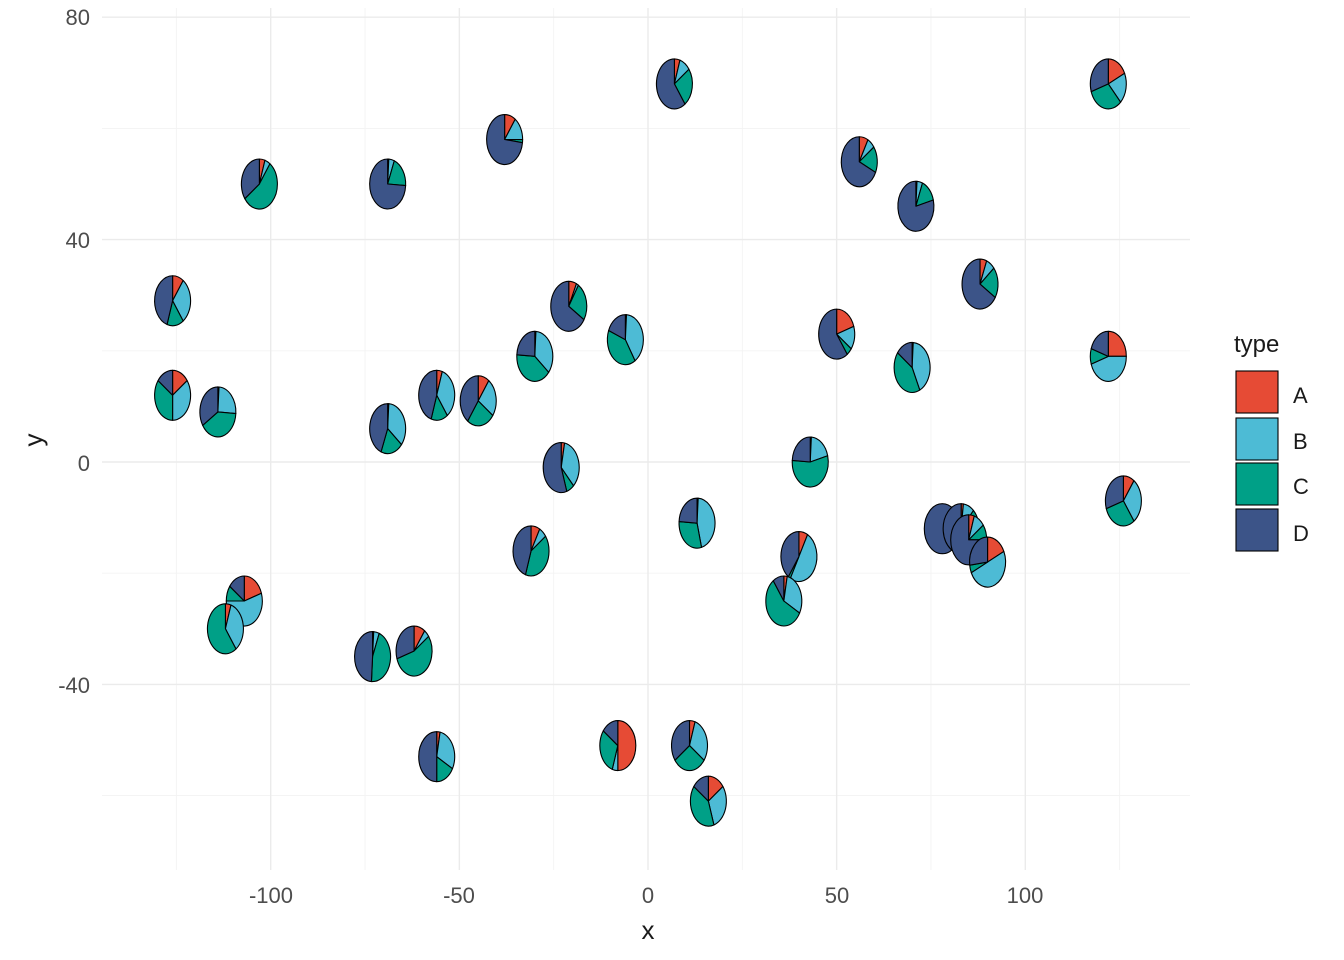 This screenshot has width=1344, height=960. Describe the element at coordinates (78, 17) in the screenshot. I see `y-tick-label: 80` at that location.